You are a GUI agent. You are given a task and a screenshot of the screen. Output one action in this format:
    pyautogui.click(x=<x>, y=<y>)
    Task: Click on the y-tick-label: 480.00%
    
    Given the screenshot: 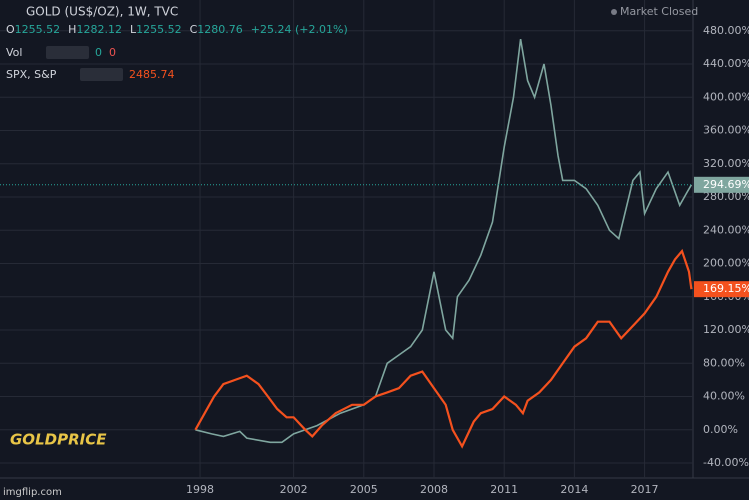 What is the action you would take?
    pyautogui.click(x=726, y=30)
    